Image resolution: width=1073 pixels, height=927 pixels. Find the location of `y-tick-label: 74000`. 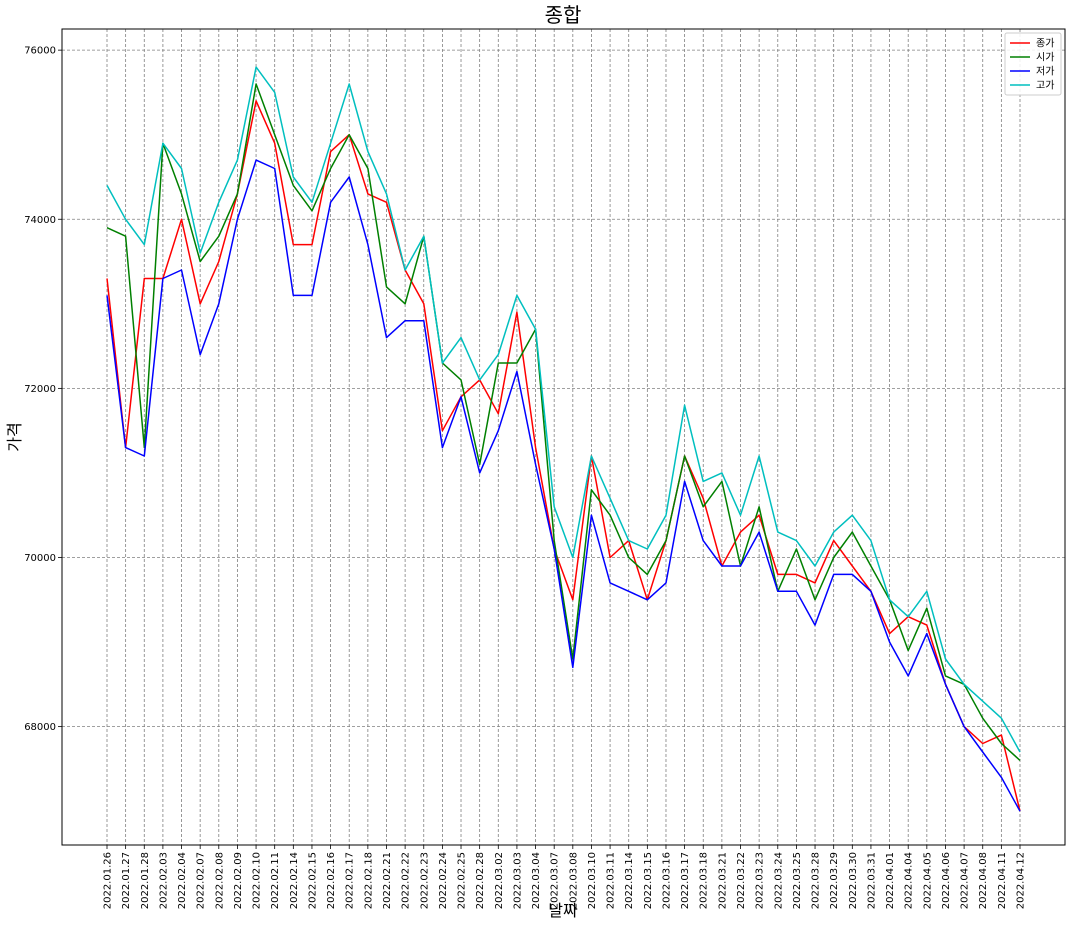

y-tick-label: 74000 is located at coordinates (40, 220).